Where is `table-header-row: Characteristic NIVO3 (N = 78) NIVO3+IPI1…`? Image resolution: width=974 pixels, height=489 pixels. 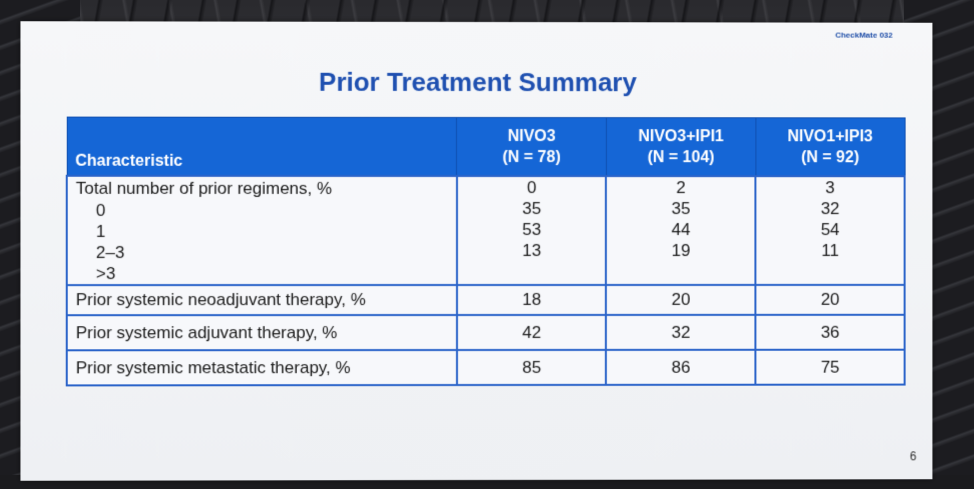 table-header-row: Characteristic NIVO3 (N = 78) NIVO3+IPI1… is located at coordinates (485, 147).